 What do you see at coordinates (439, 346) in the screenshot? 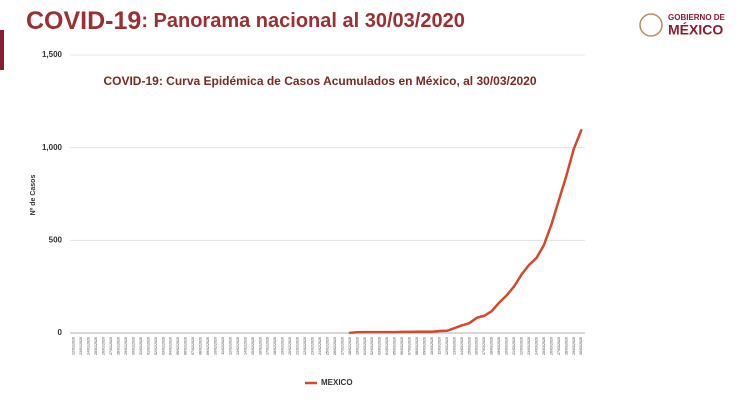
I see `x-tick-label: 11/03/2020` at bounding box center [439, 346].